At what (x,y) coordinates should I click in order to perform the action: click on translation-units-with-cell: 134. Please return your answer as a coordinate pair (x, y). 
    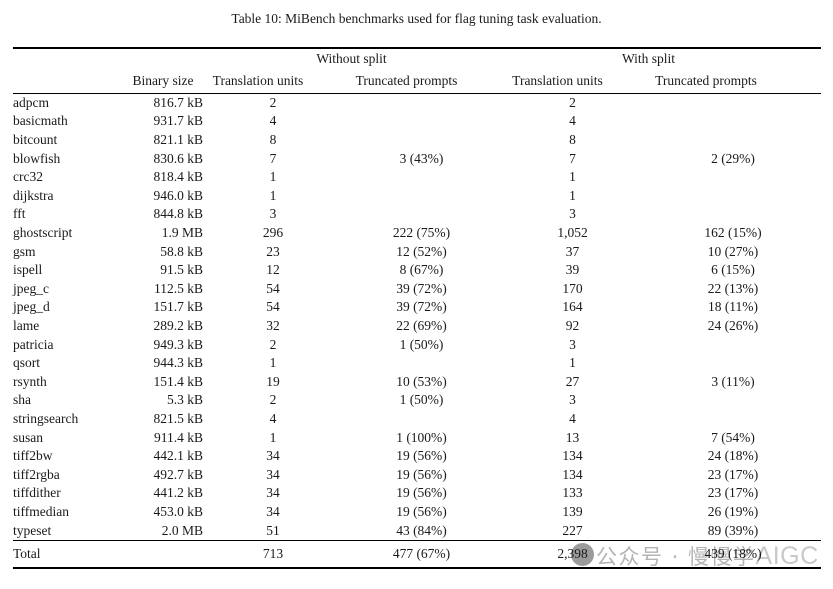
    Looking at the image, I should click on (572, 474).